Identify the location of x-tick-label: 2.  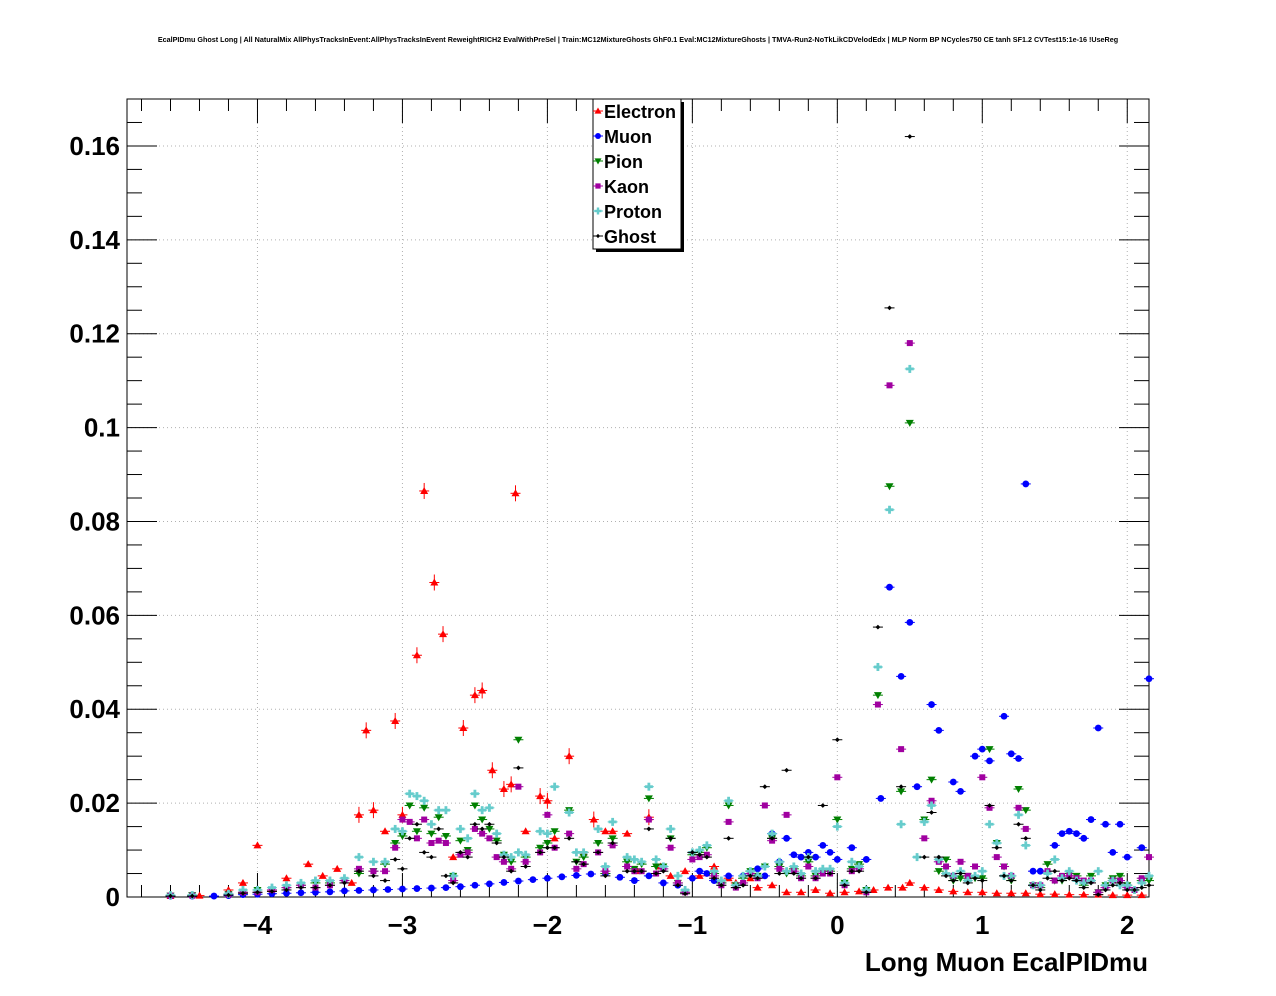
(1127, 925).